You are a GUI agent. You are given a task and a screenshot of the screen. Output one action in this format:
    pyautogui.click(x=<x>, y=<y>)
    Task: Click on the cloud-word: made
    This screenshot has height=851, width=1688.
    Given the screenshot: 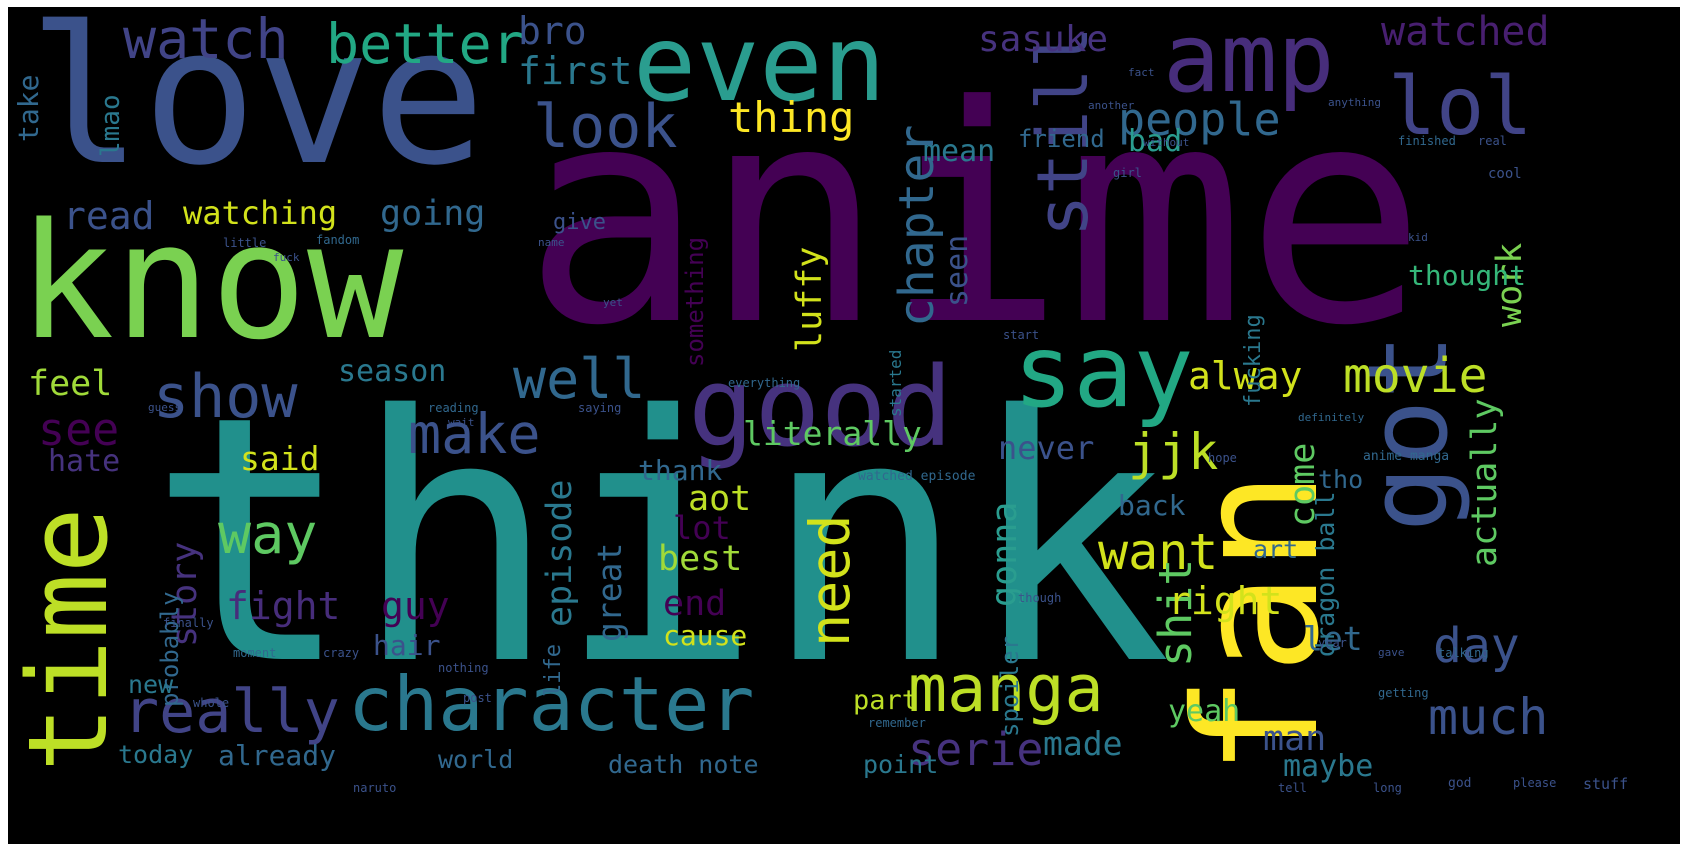 What is the action you would take?
    pyautogui.click(x=1083, y=743)
    